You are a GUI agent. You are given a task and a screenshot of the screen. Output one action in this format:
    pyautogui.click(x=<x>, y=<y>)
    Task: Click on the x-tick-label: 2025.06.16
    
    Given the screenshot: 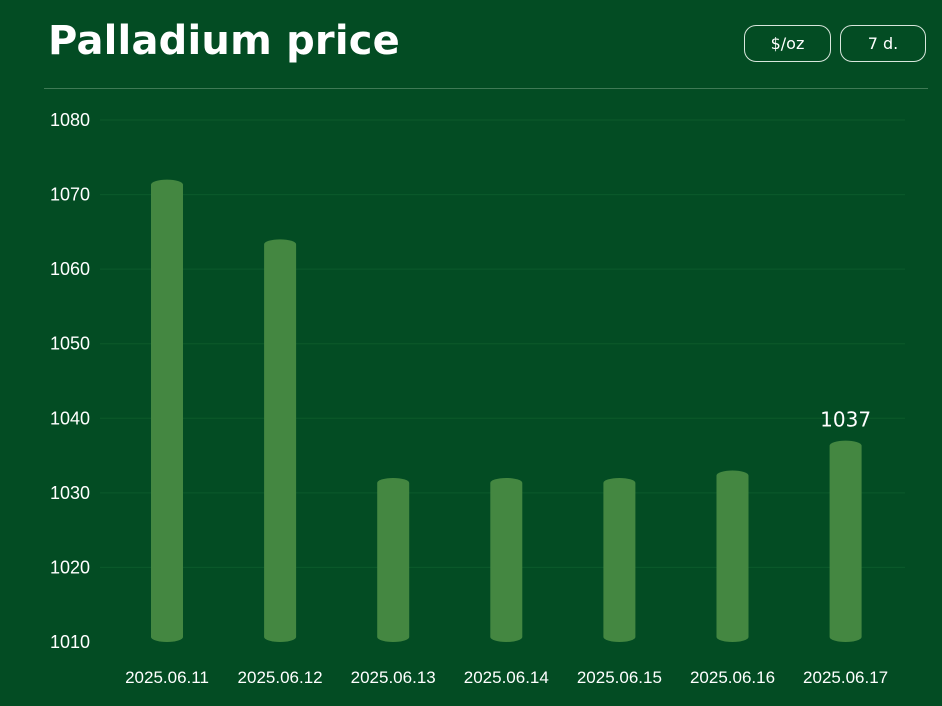 What is the action you would take?
    pyautogui.click(x=732, y=677)
    